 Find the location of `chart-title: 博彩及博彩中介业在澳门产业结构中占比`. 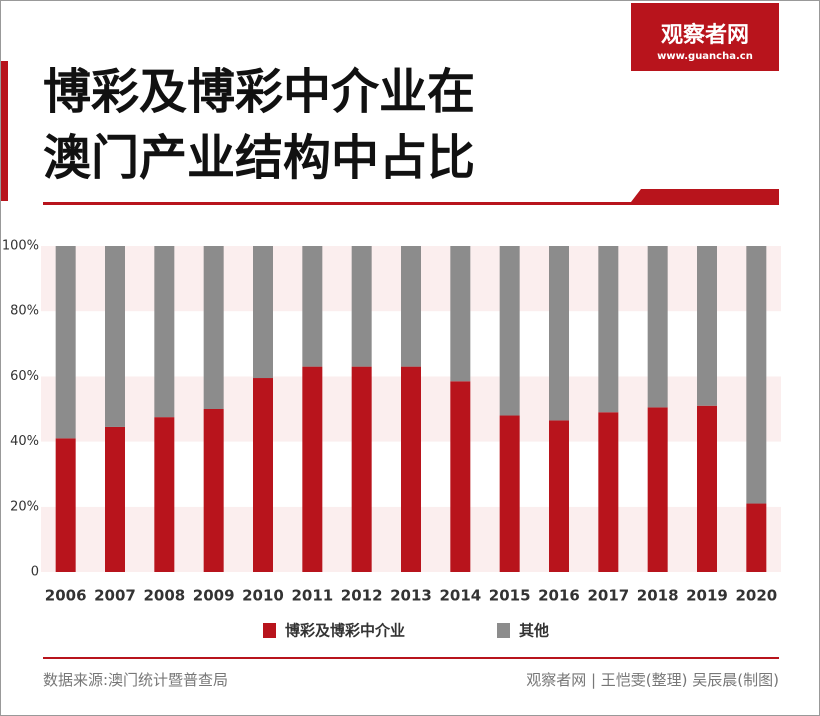

chart-title: 博彩及博彩中介业在澳门产业结构中占比 is located at coordinates (259, 125).